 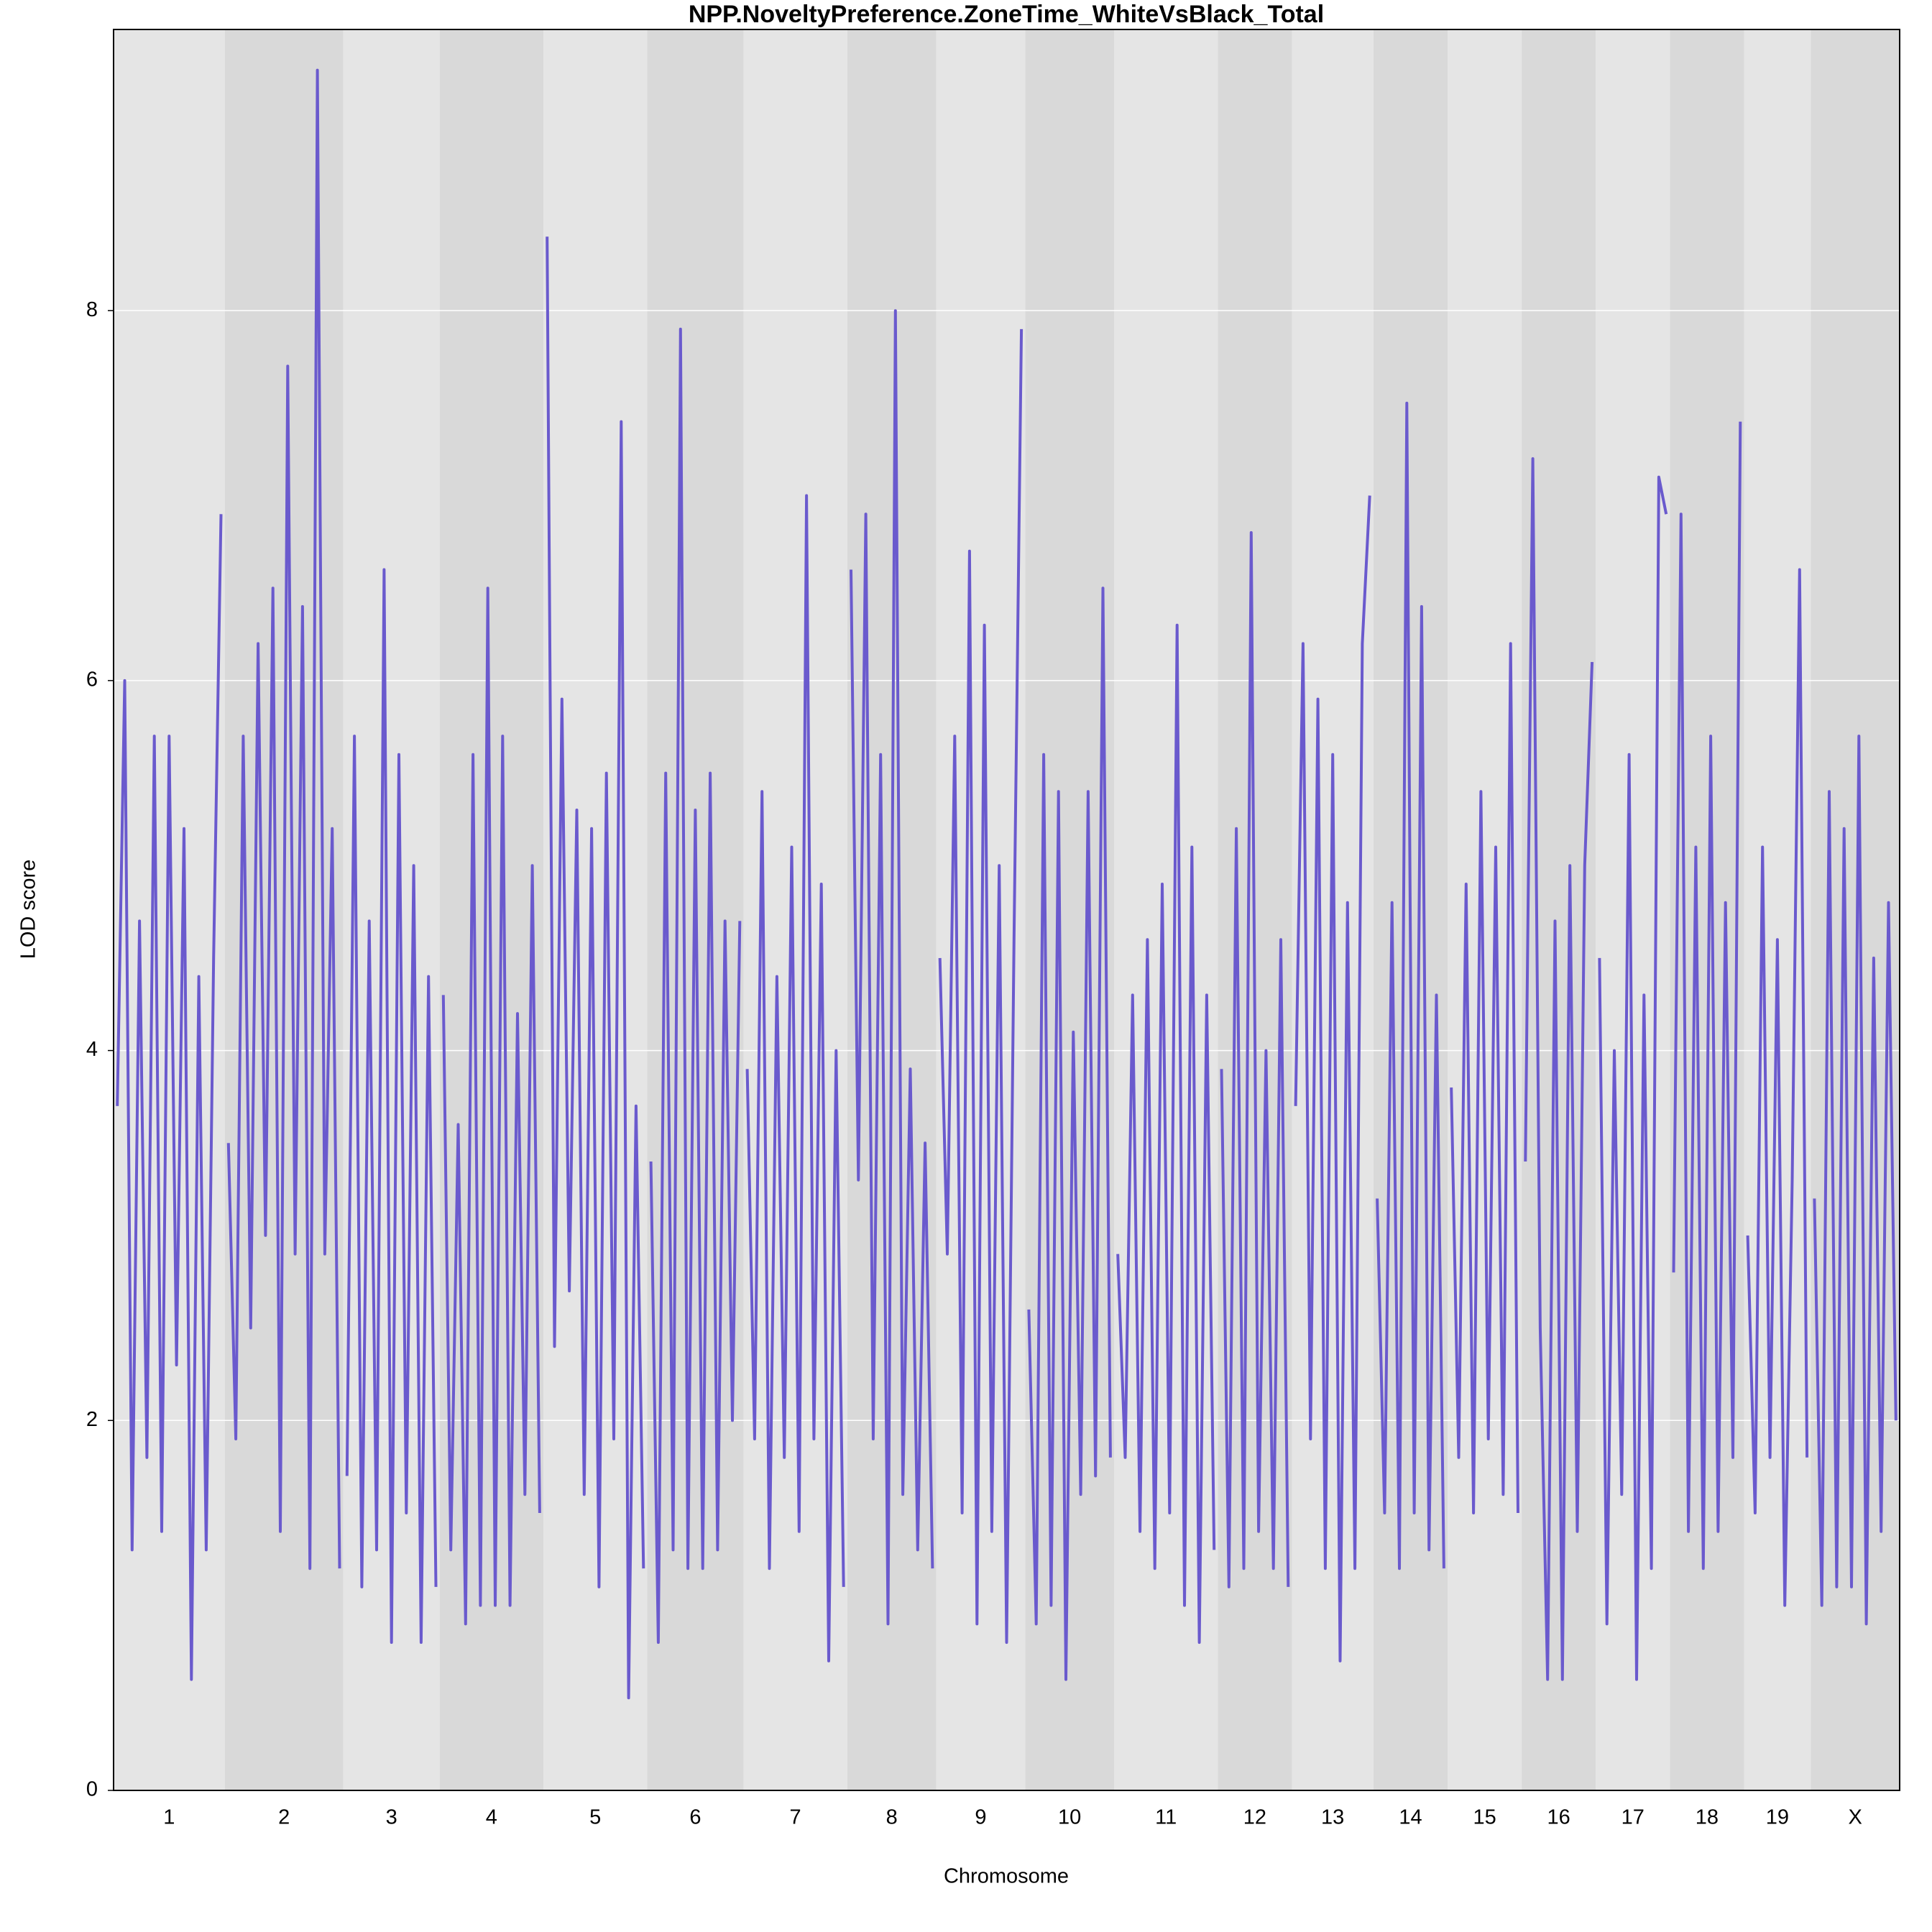 I want to click on y-tick-label: 6, so click(x=92, y=679).